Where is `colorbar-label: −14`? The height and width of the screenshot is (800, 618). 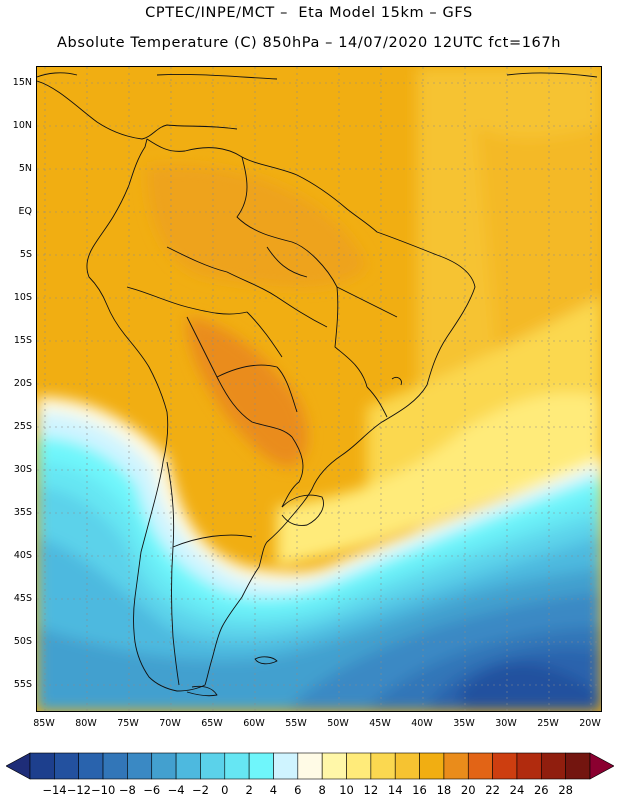
colorbar-label: −14 is located at coordinates (54, 790).